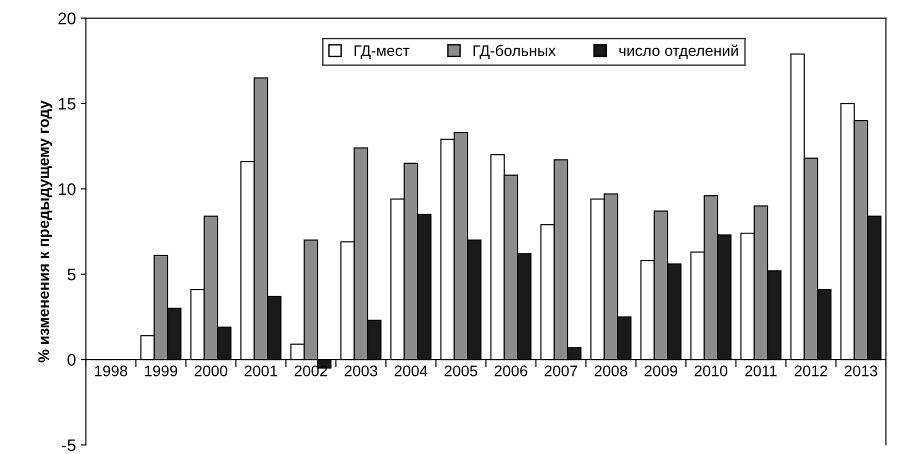 Image resolution: width=904 pixels, height=454 pixels. I want to click on y-tick-label: -5, so click(69, 445).